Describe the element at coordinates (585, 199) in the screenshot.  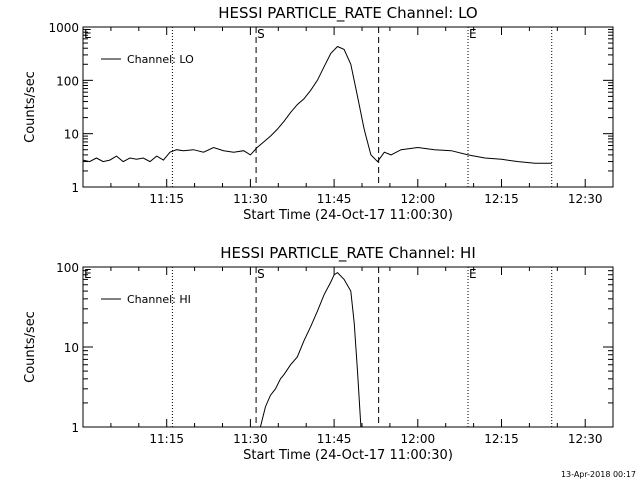
I see `chart-1-x-tick-label: 12:30` at that location.